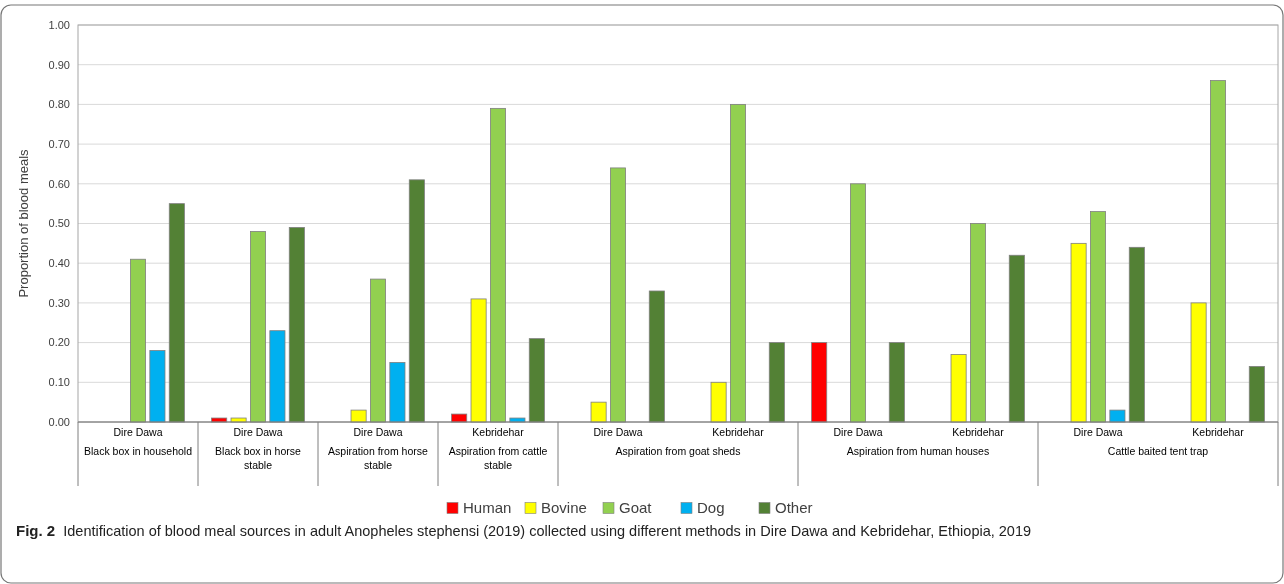 The height and width of the screenshot is (584, 1284). What do you see at coordinates (1158, 451) in the screenshot?
I see `text: Cattle baited tent trap` at bounding box center [1158, 451].